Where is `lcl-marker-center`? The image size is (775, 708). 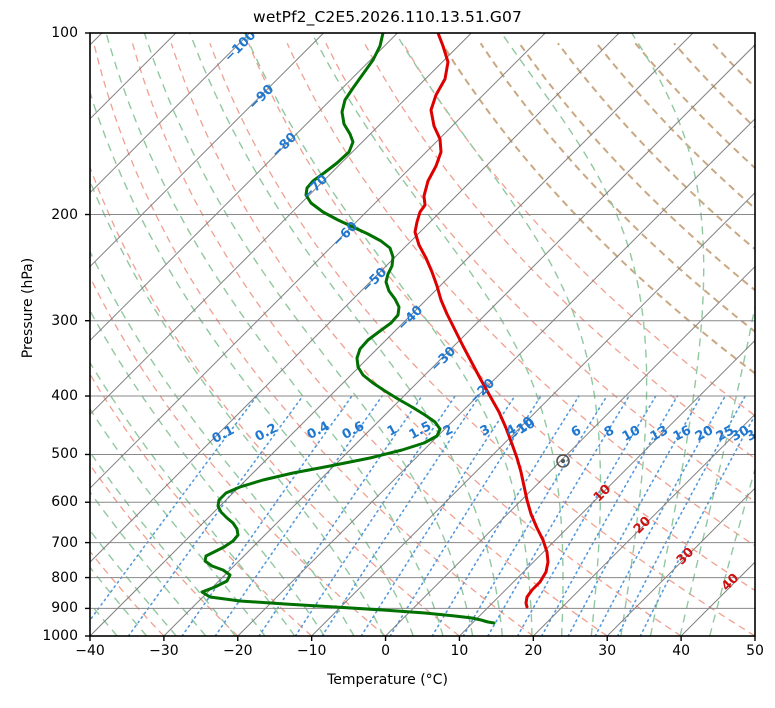
lcl-marker-center is located at coordinates (563, 461).